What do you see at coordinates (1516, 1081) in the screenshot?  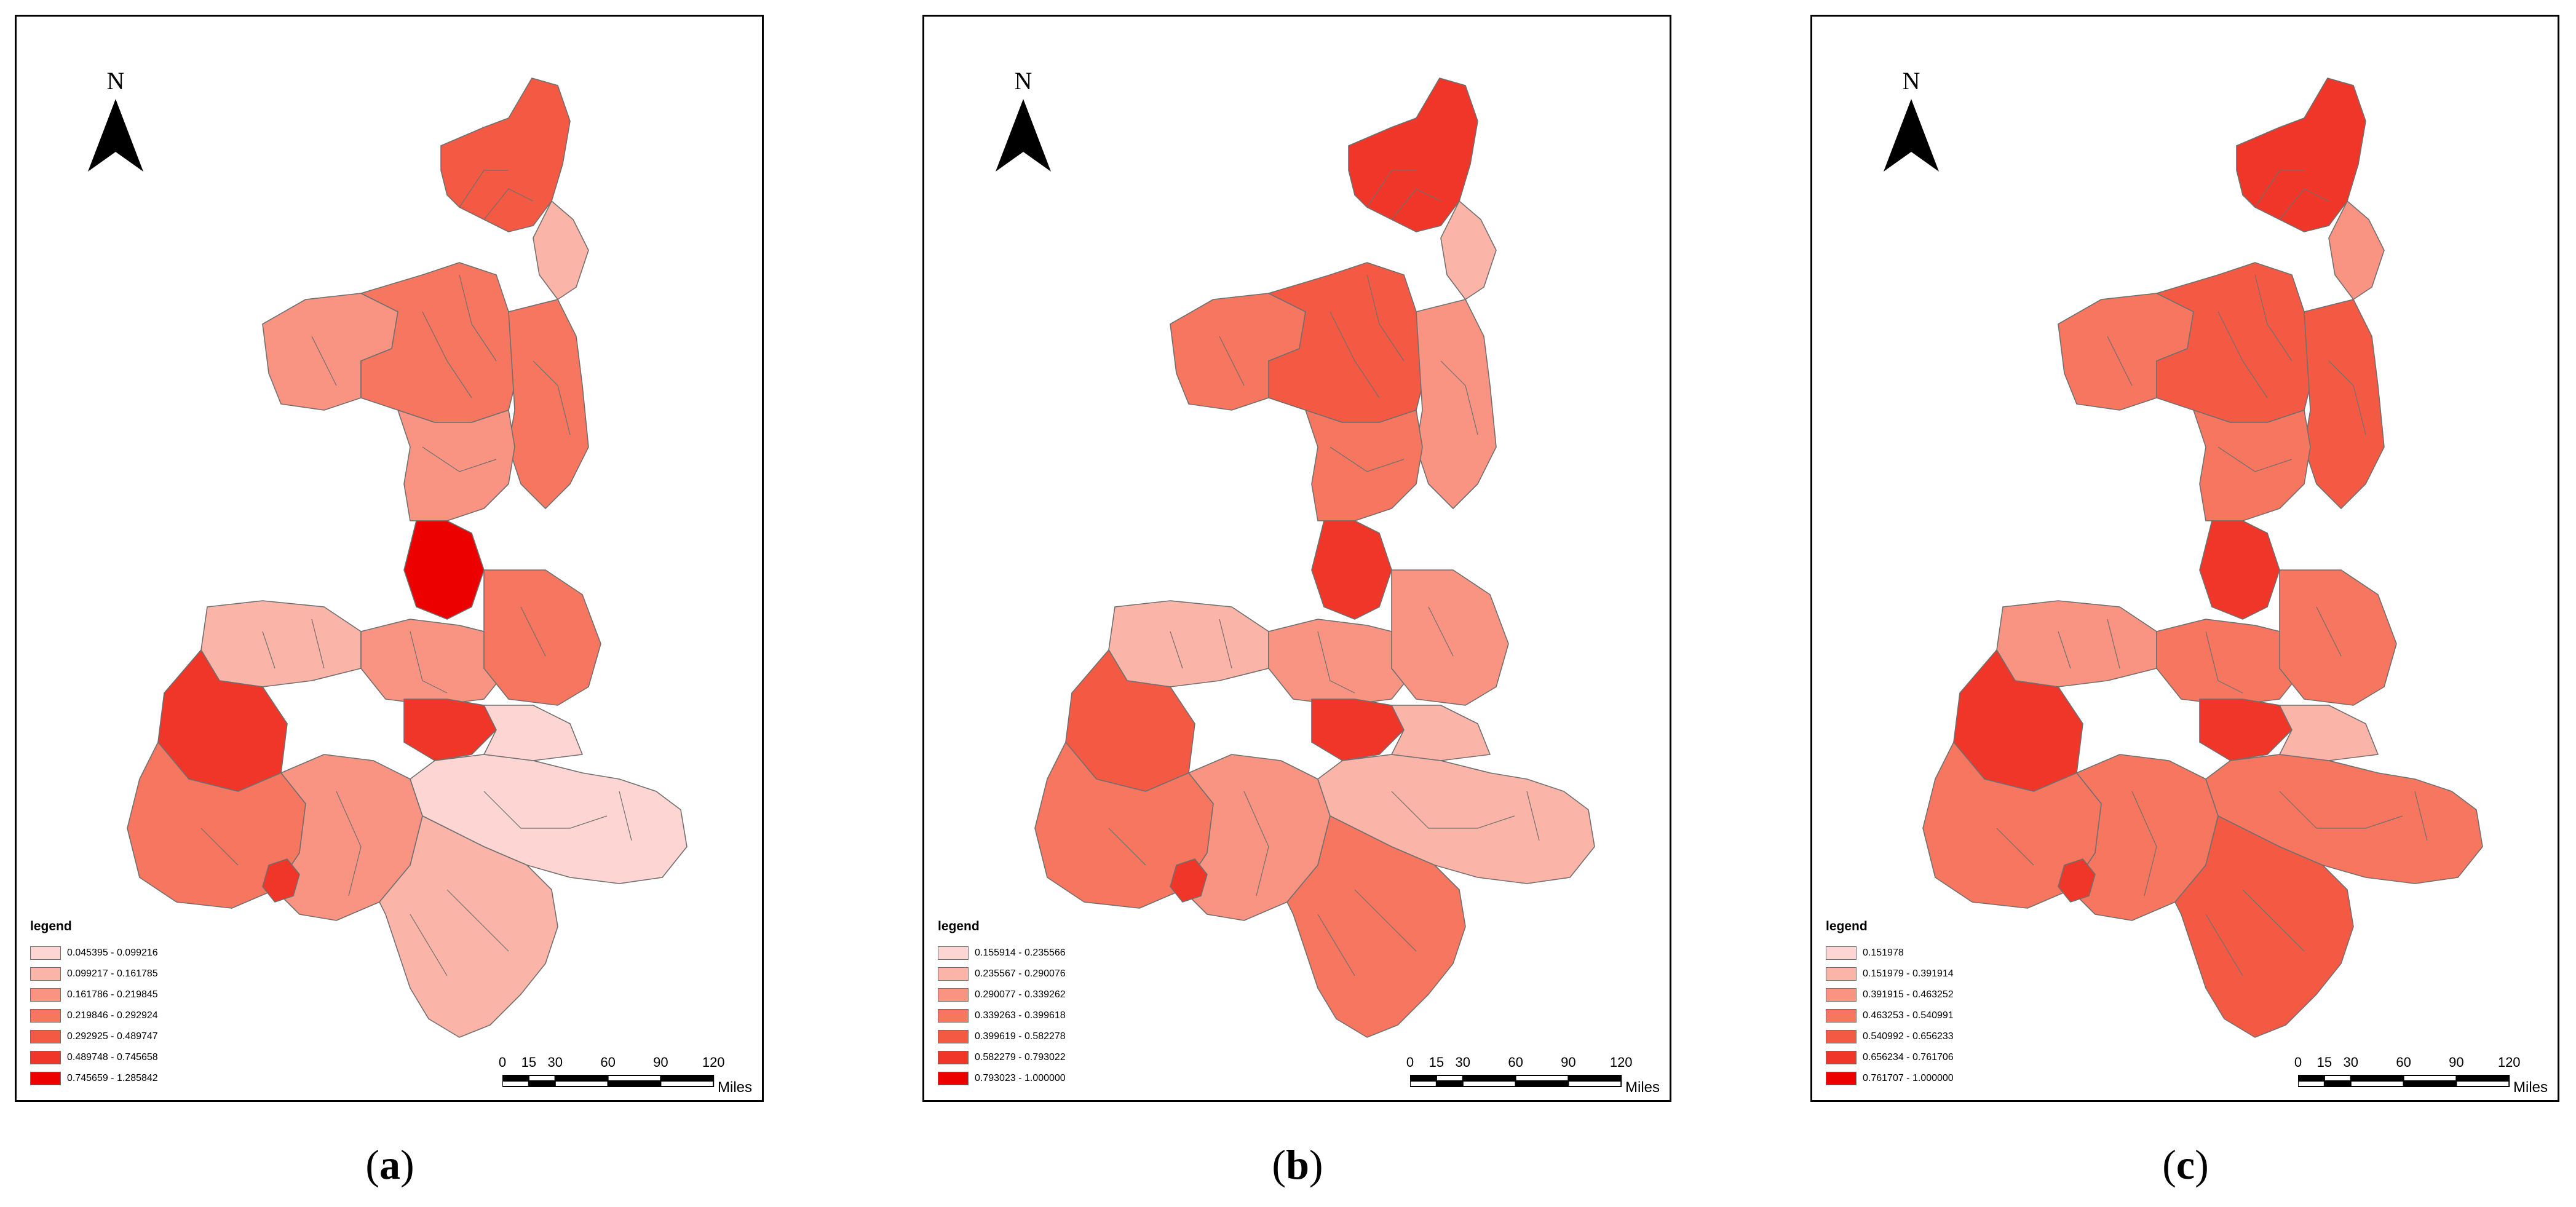 I see `scale-bar-graphic` at bounding box center [1516, 1081].